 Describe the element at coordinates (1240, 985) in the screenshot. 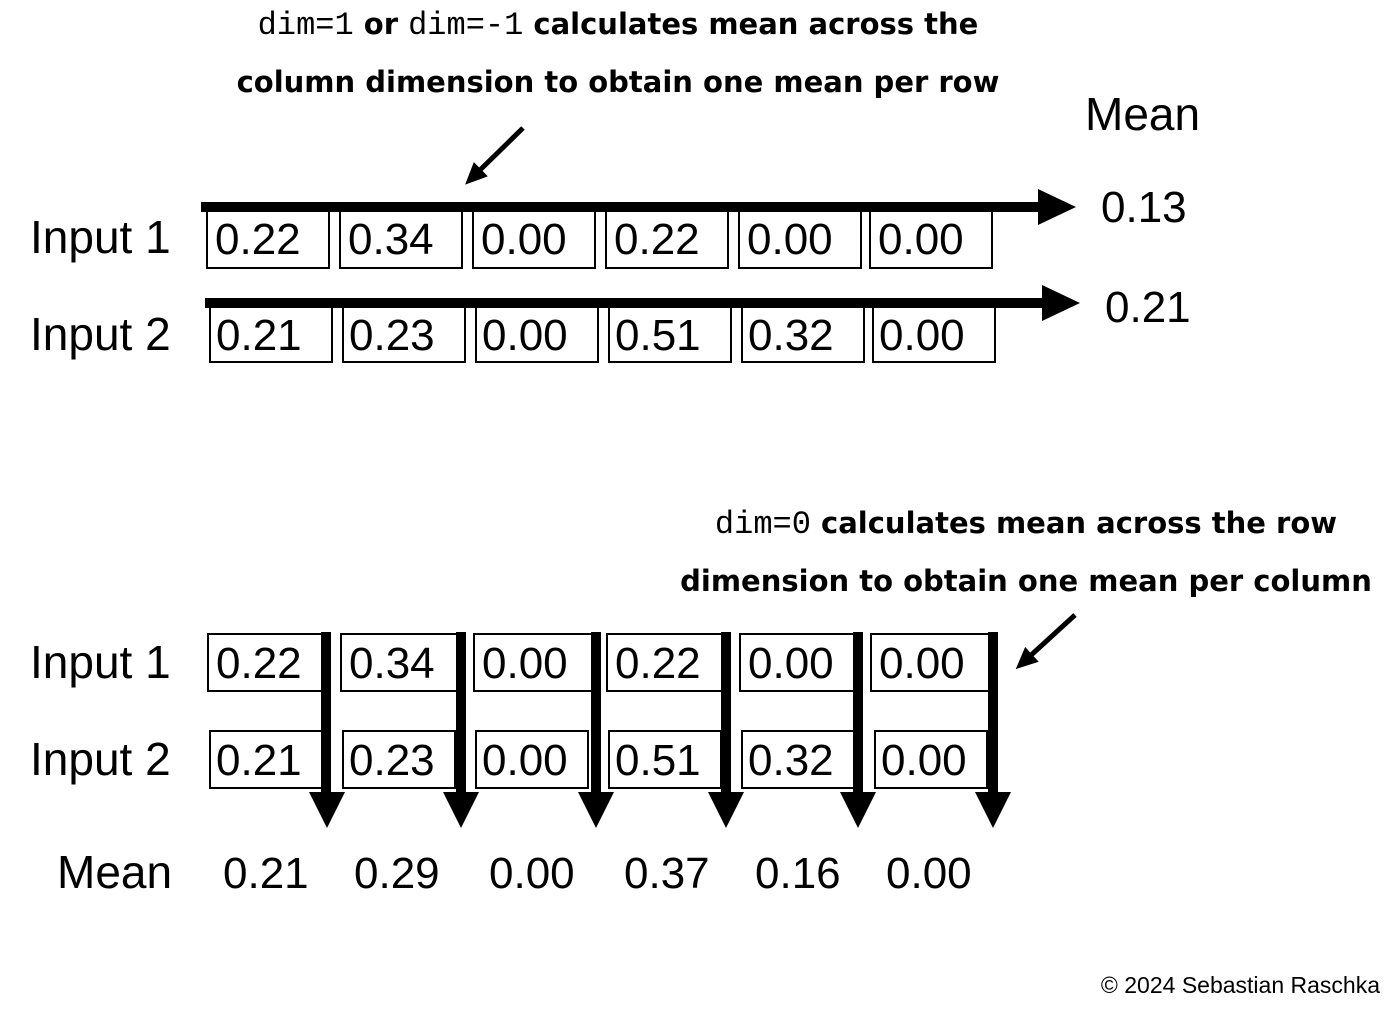

I see `copyright-notice: © 2024 Sebastian Raschka` at that location.